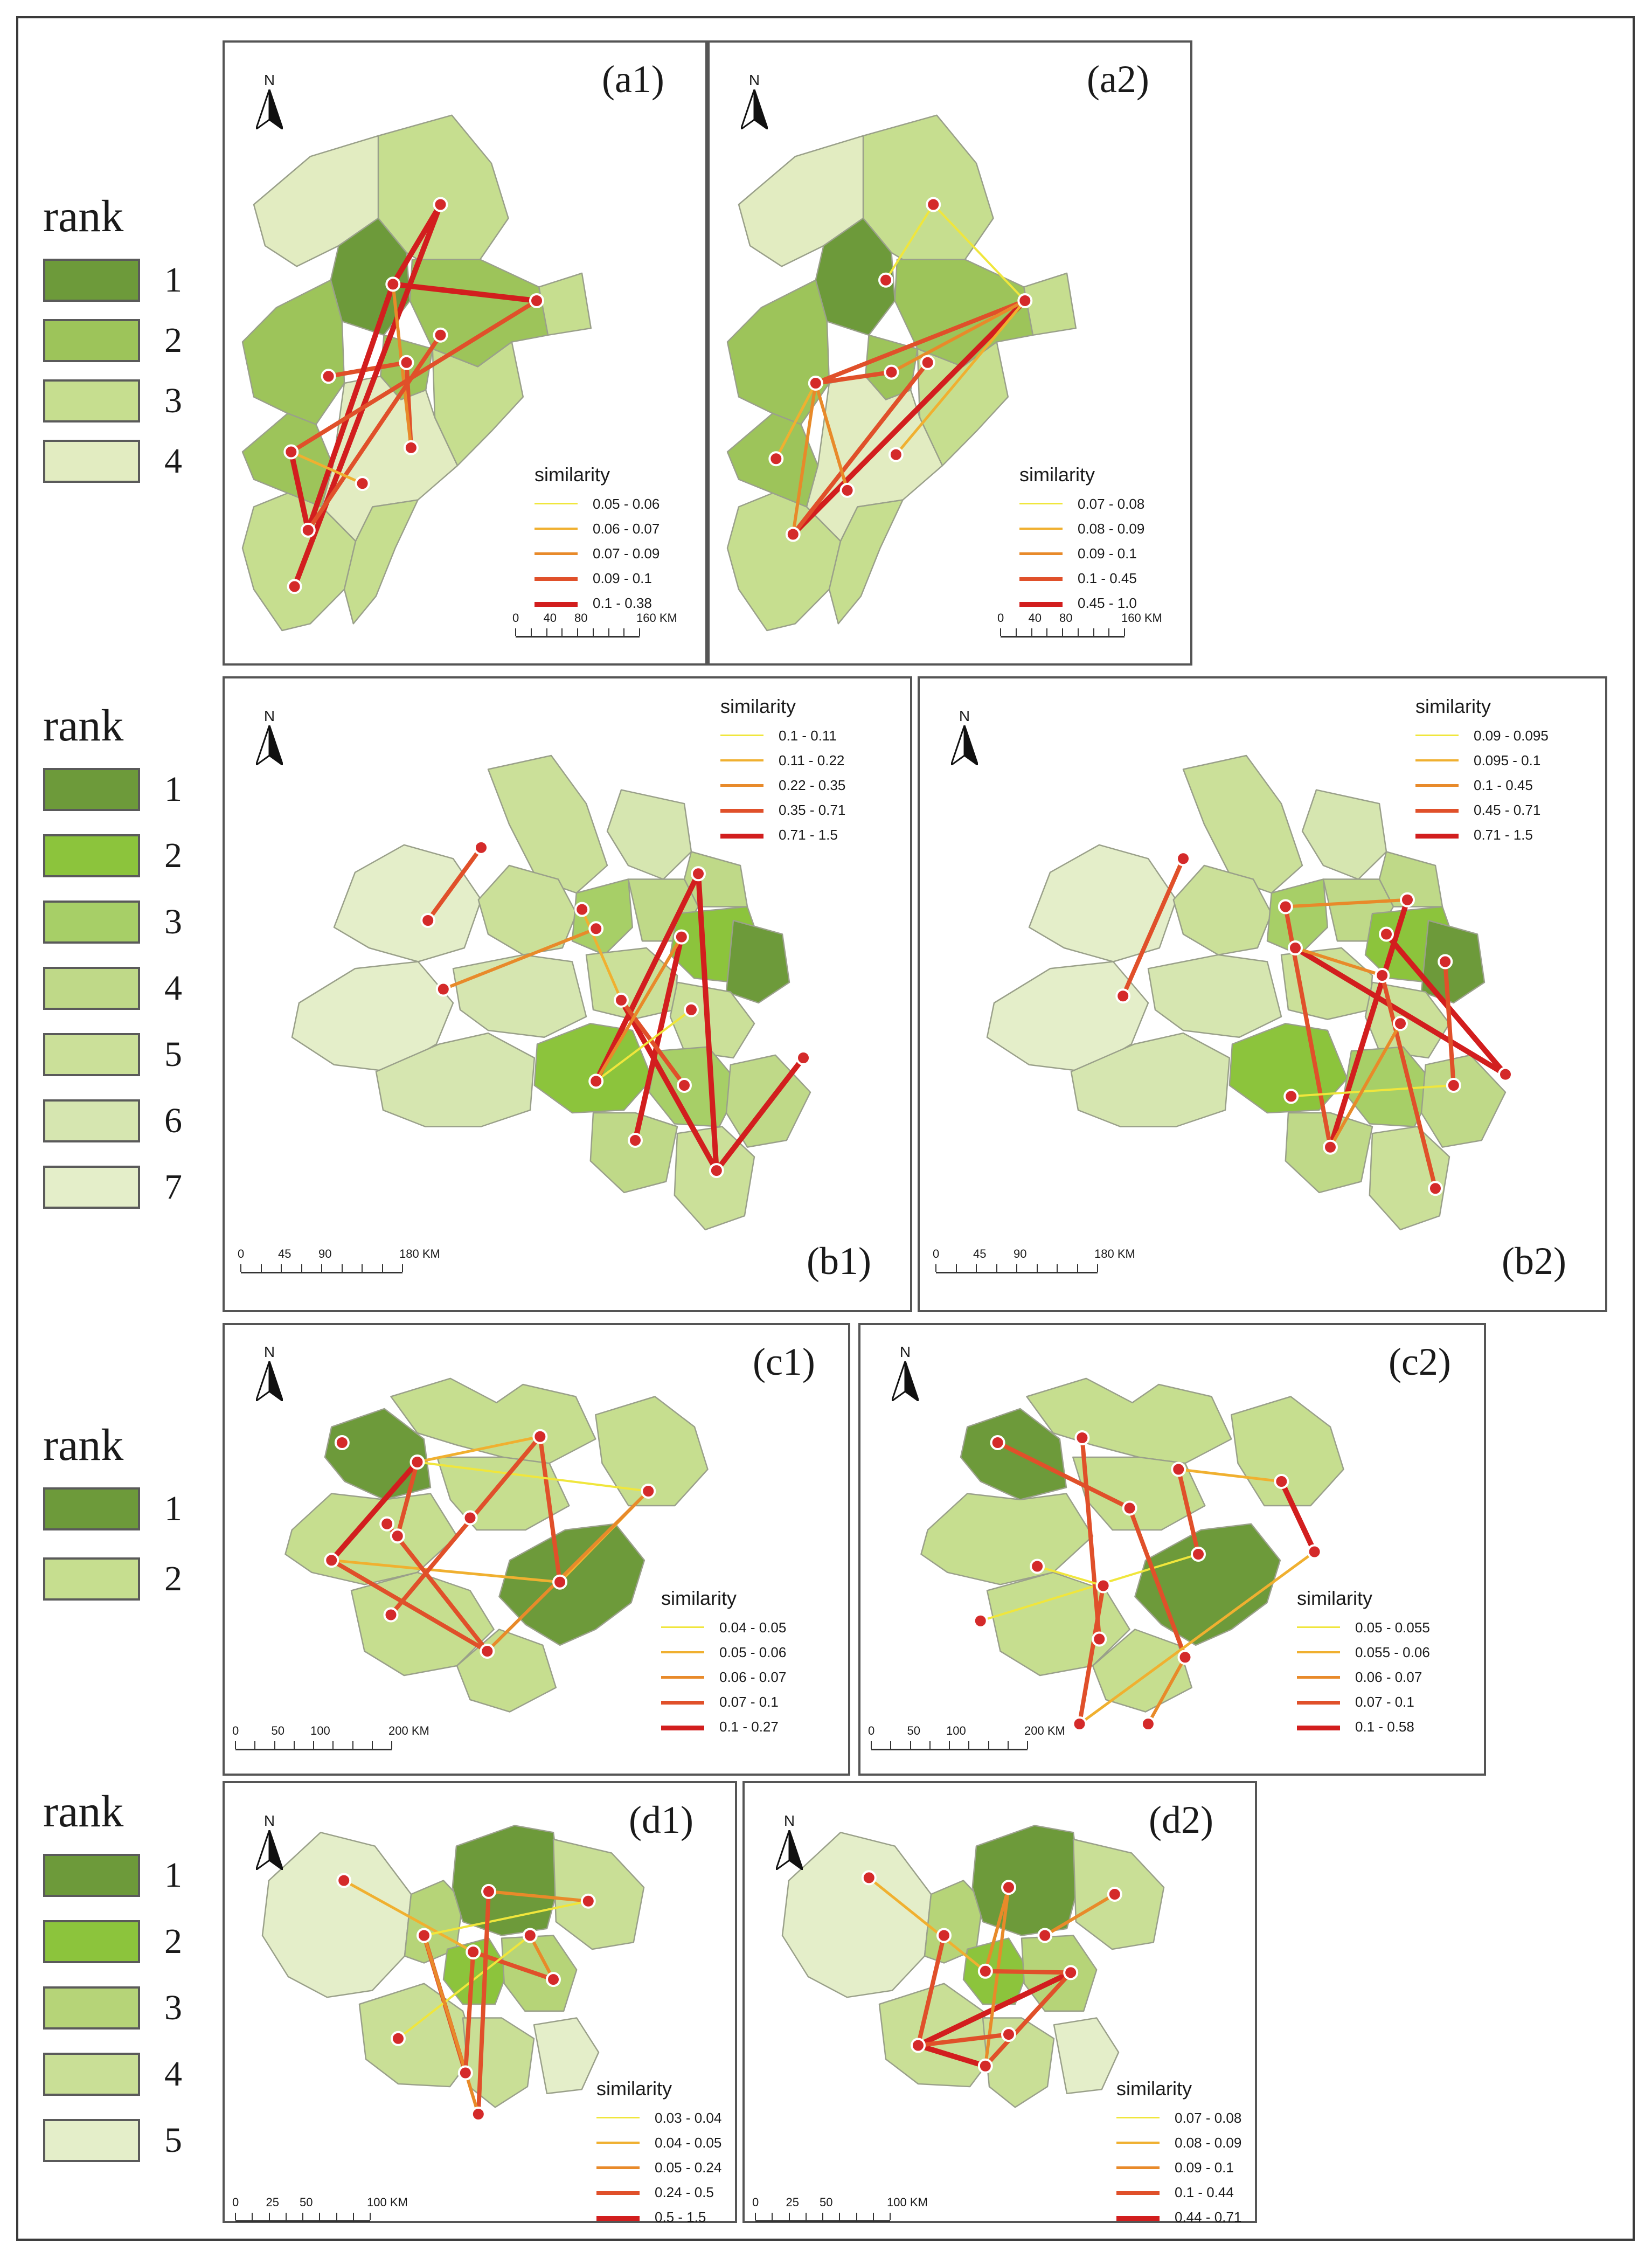  I want to click on legend-class-label: 0.1 - 0.27, so click(749, 1727).